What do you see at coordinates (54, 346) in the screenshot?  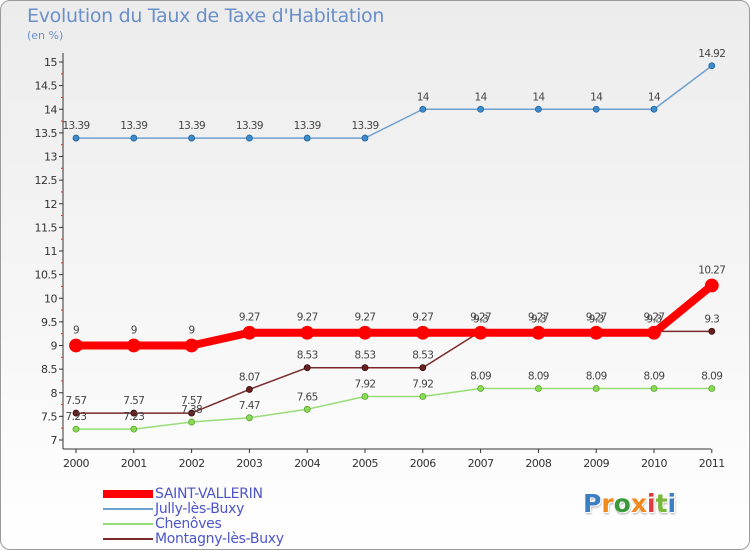 I see `y-tick-label: 9` at bounding box center [54, 346].